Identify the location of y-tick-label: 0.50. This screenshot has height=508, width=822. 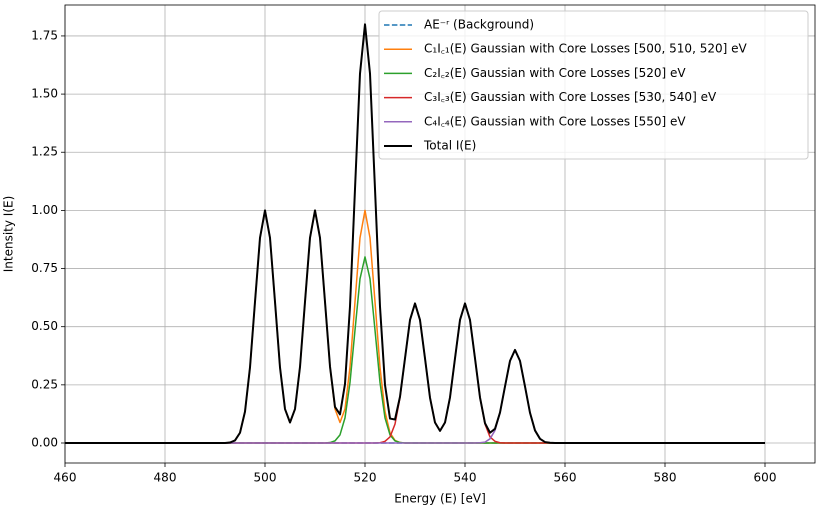
(44, 326).